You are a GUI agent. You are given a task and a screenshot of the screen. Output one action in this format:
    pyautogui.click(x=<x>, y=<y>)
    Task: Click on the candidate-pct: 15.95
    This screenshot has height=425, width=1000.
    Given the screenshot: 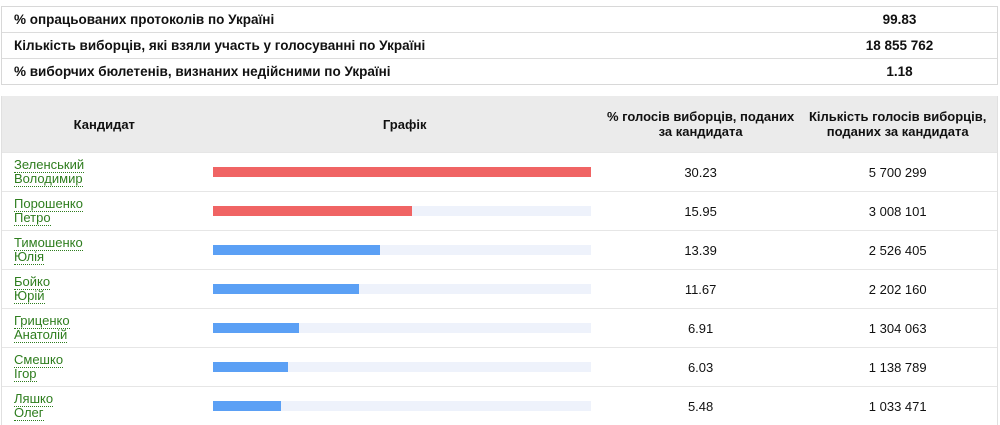 What is the action you would take?
    pyautogui.click(x=700, y=211)
    